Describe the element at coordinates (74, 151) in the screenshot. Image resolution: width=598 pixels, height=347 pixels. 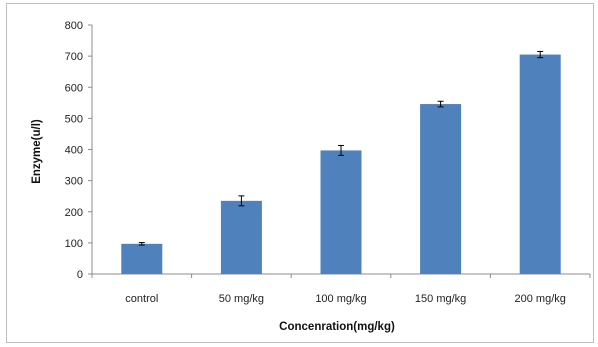
I see `y-tick-label: 400` at that location.